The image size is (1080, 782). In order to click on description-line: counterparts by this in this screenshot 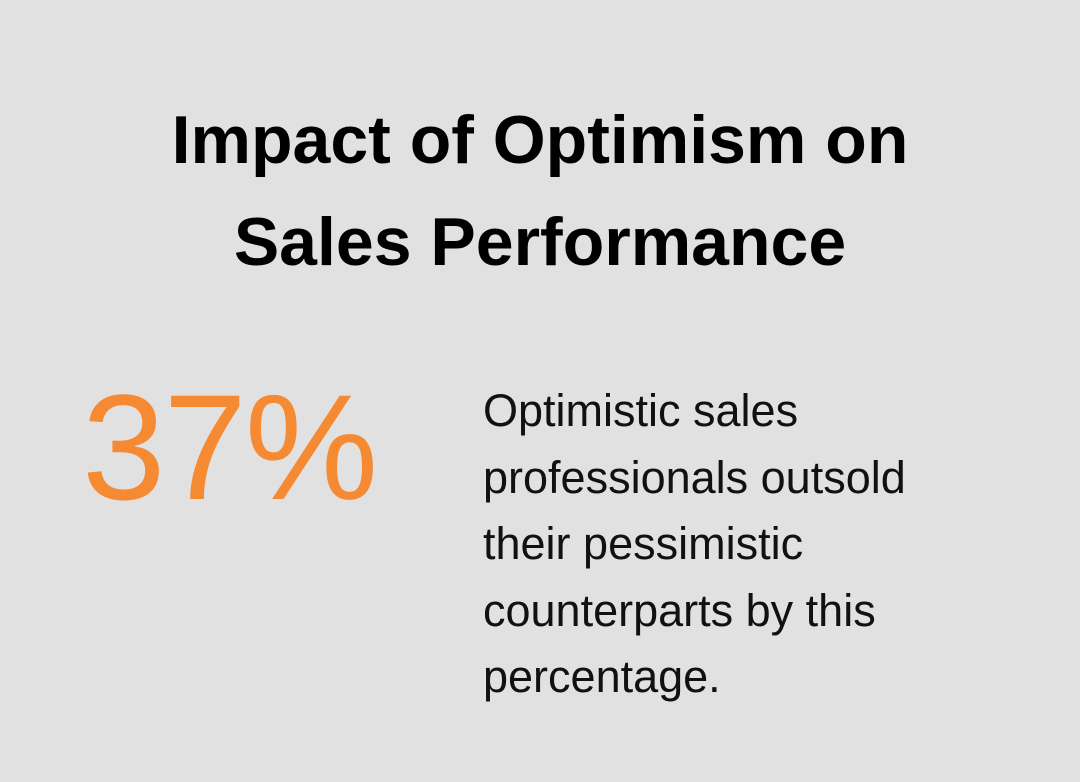, I will do `click(679, 610)`.